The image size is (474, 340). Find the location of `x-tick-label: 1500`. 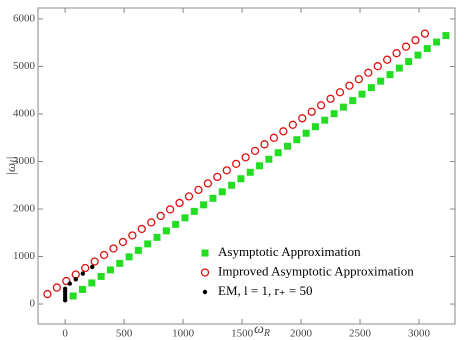

x-tick-label: 1500 is located at coordinates (242, 334).